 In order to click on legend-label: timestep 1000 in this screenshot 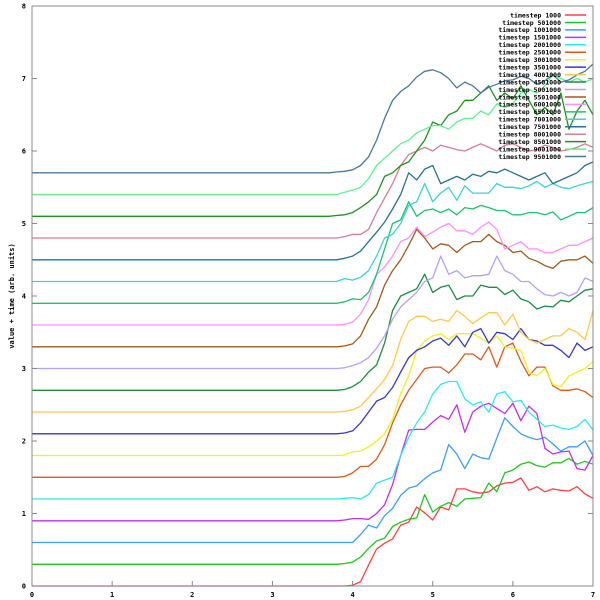, I will do `click(535, 15)`.